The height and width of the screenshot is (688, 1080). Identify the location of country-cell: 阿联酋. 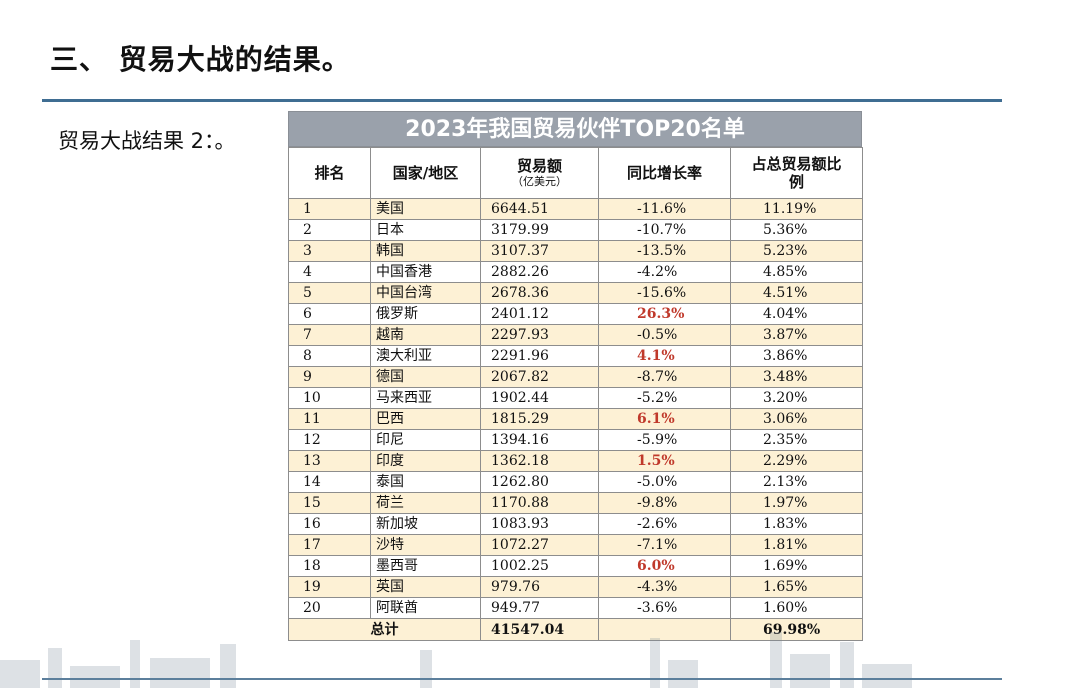
(425, 608).